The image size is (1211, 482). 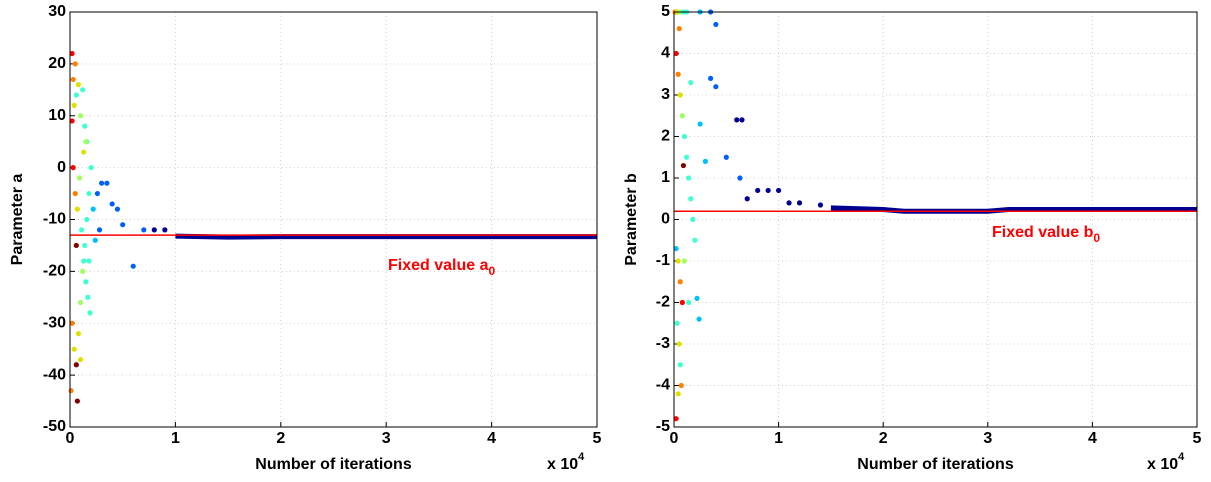 I want to click on y-axis-label: Parameter a, so click(x=17, y=220).